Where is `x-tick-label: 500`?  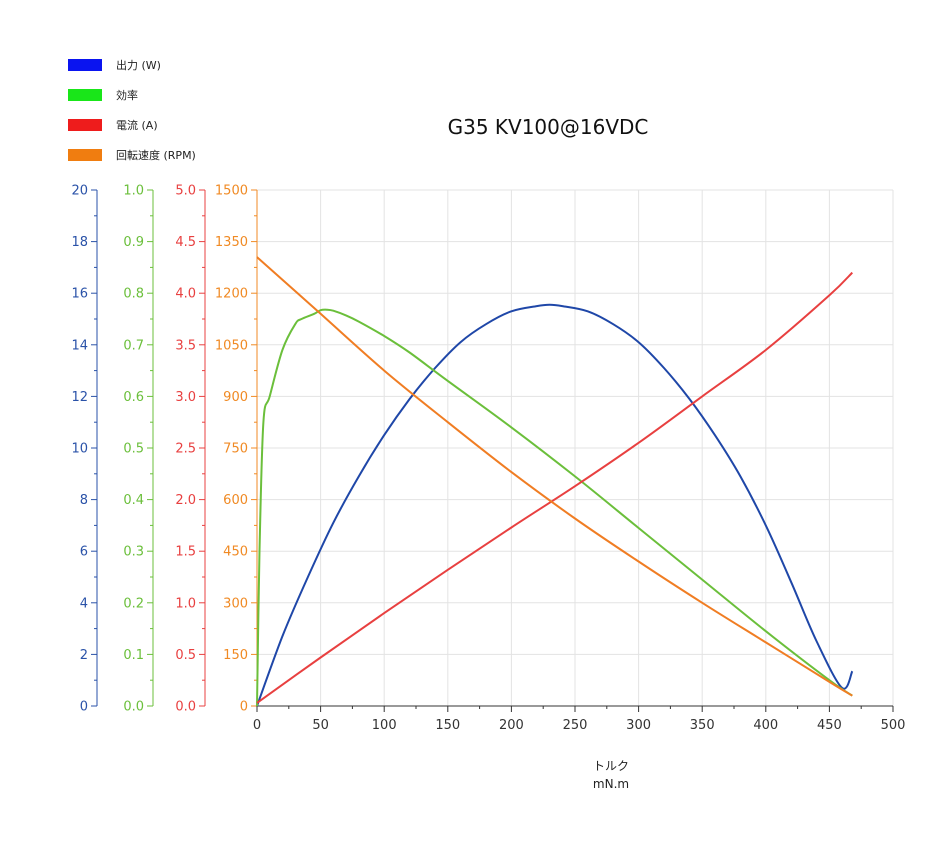 x-tick-label: 500 is located at coordinates (893, 725).